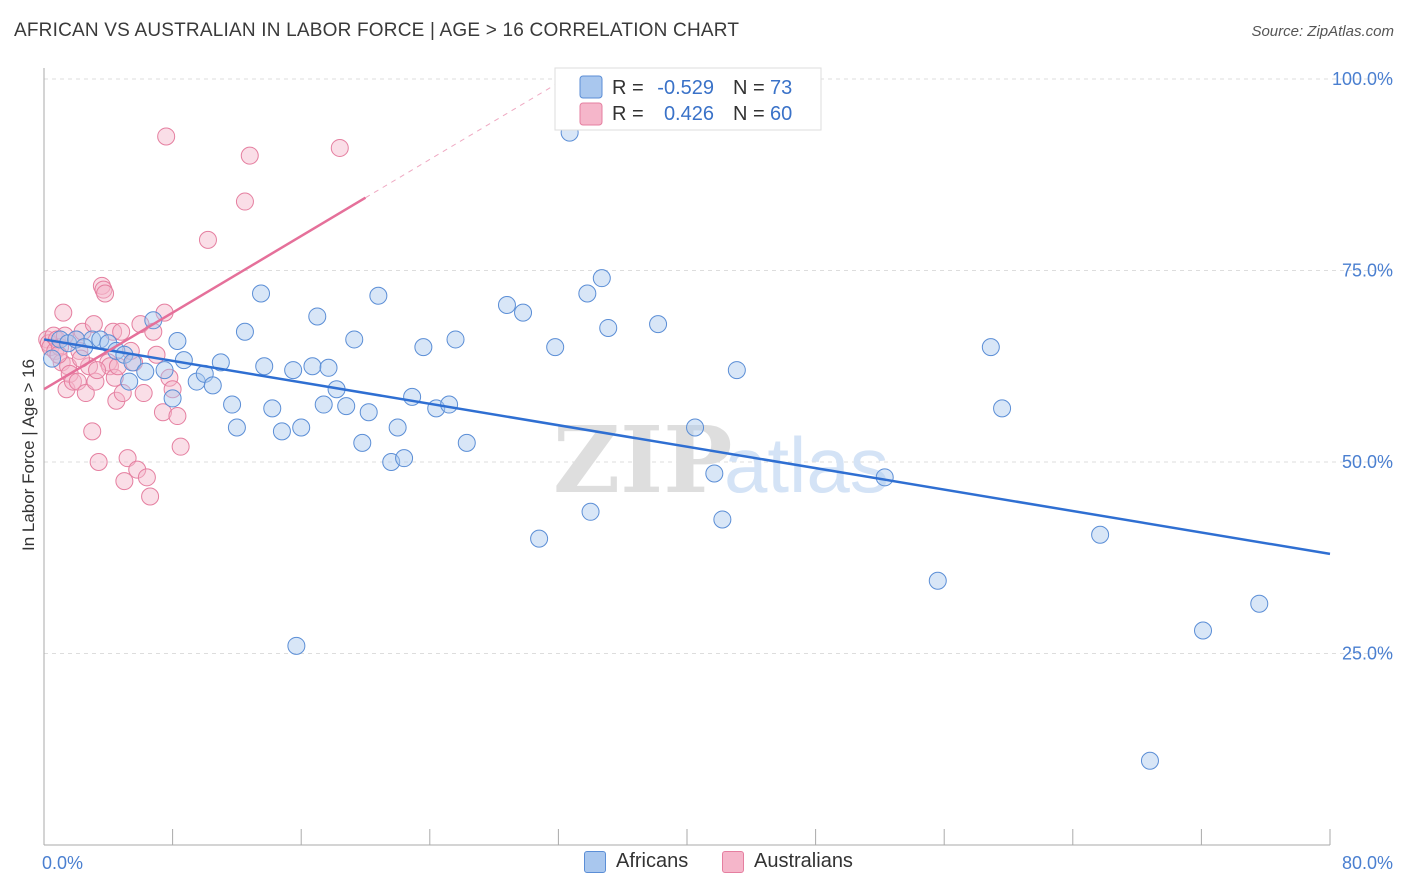  What do you see at coordinates (689, 114) in the screenshot?
I see `legend-r-value-australians: 0.426` at bounding box center [689, 114].